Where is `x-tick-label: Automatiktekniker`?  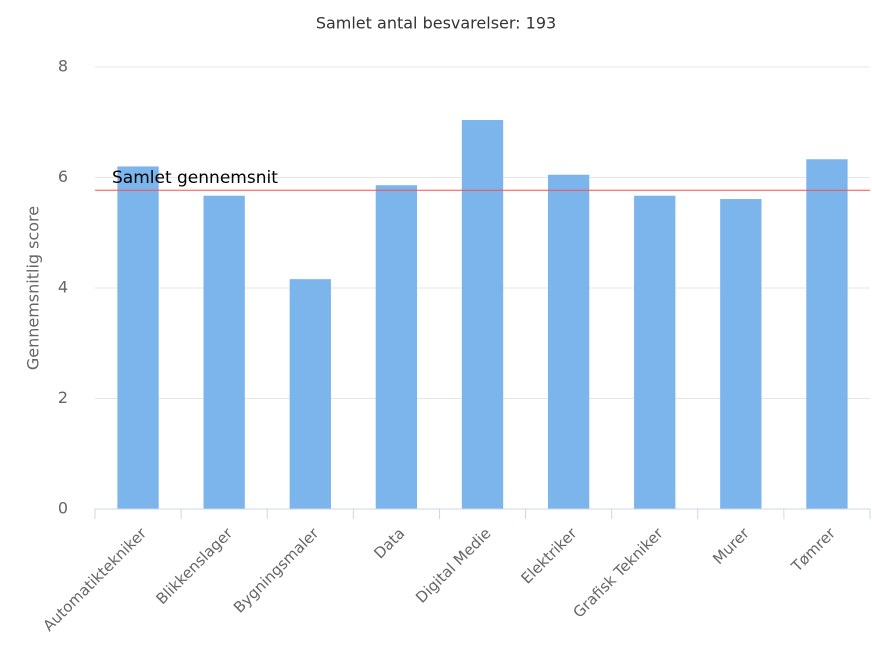 x-tick-label: Automatiktekniker is located at coordinates (94, 579).